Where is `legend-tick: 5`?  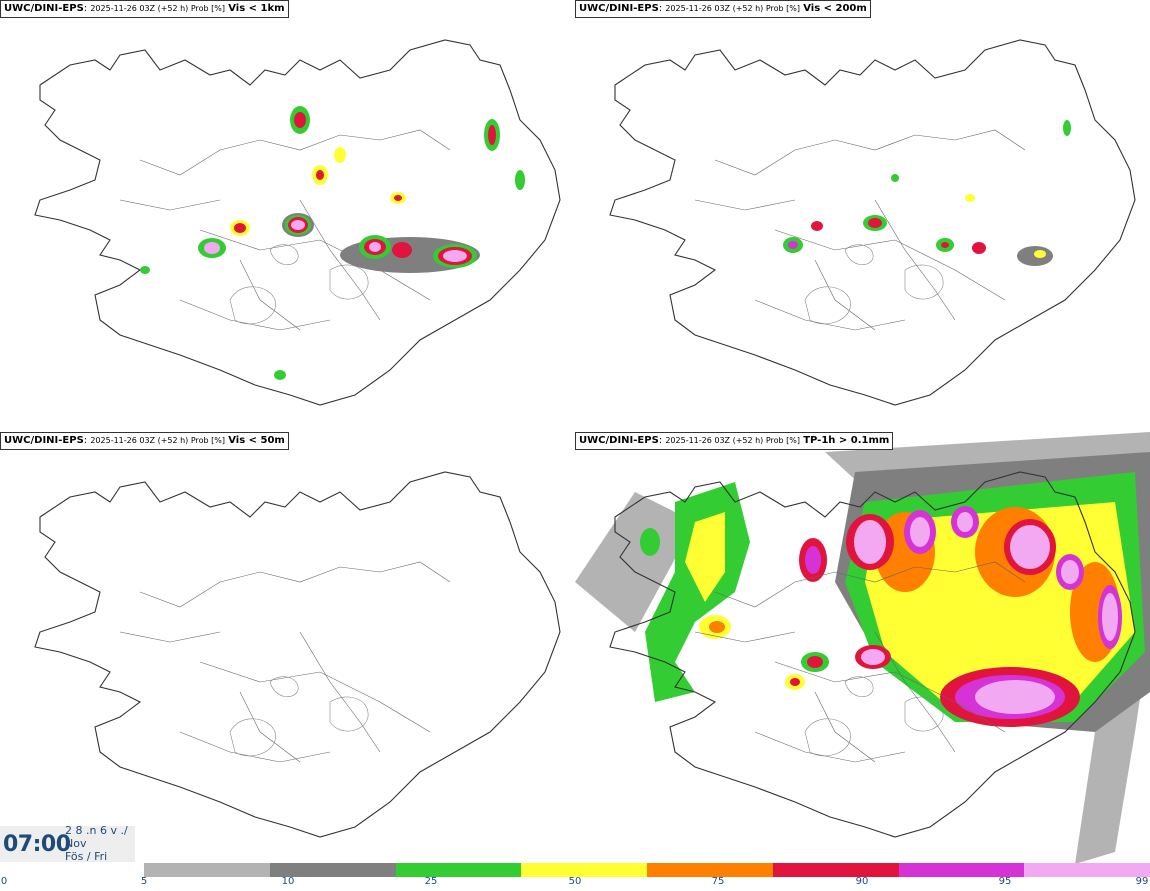 legend-tick: 5 is located at coordinates (144, 881).